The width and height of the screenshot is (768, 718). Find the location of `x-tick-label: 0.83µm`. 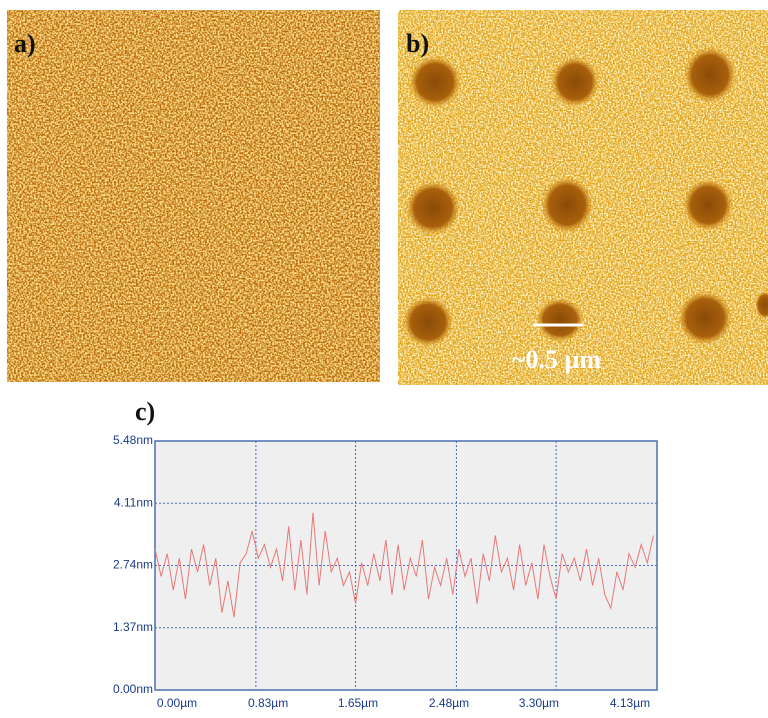

x-tick-label: 0.83µm is located at coordinates (268, 703).